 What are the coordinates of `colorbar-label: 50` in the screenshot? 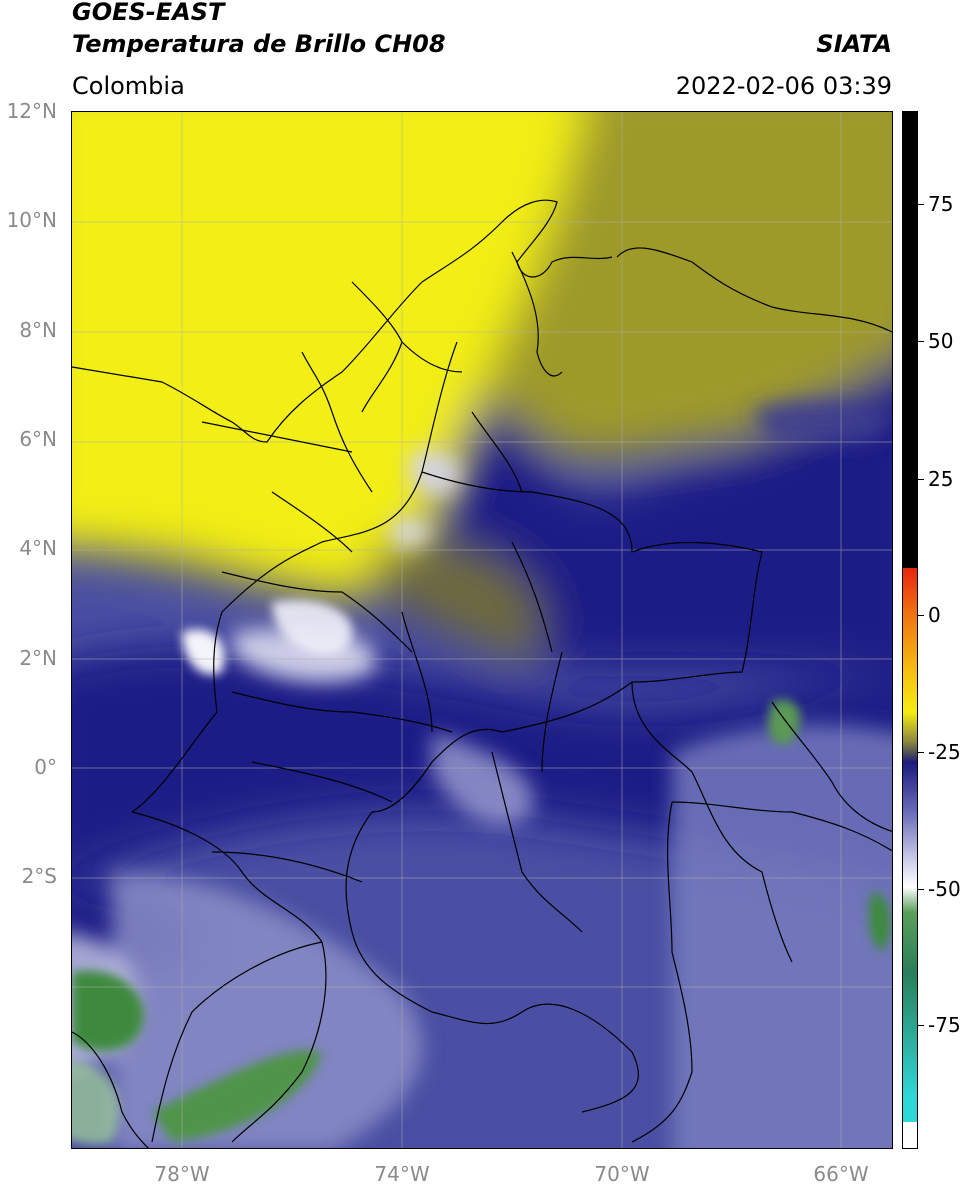 It's located at (941, 341).